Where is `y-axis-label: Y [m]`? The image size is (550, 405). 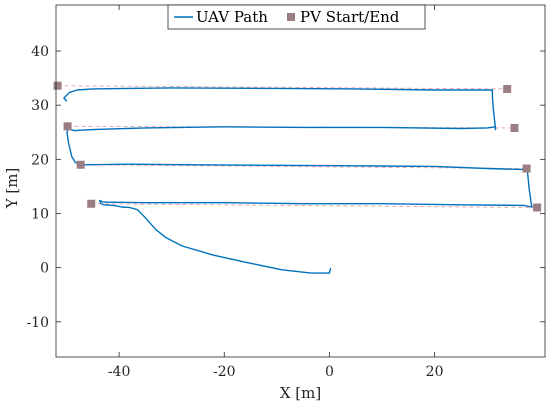
y-axis-label: Y [m] is located at coordinates (12, 189).